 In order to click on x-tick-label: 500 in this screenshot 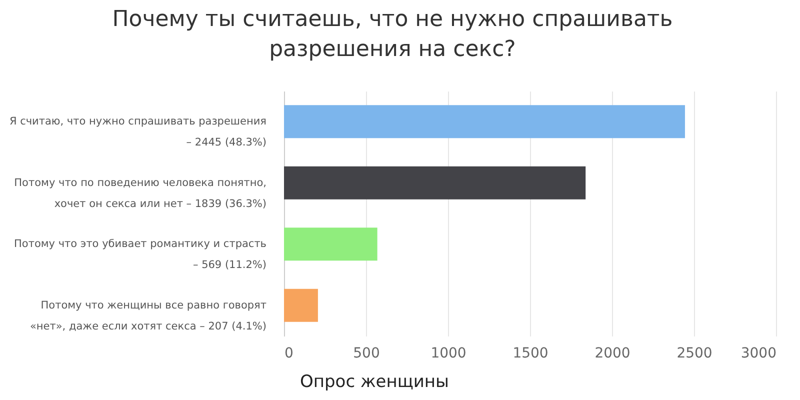, I will do `click(366, 354)`.